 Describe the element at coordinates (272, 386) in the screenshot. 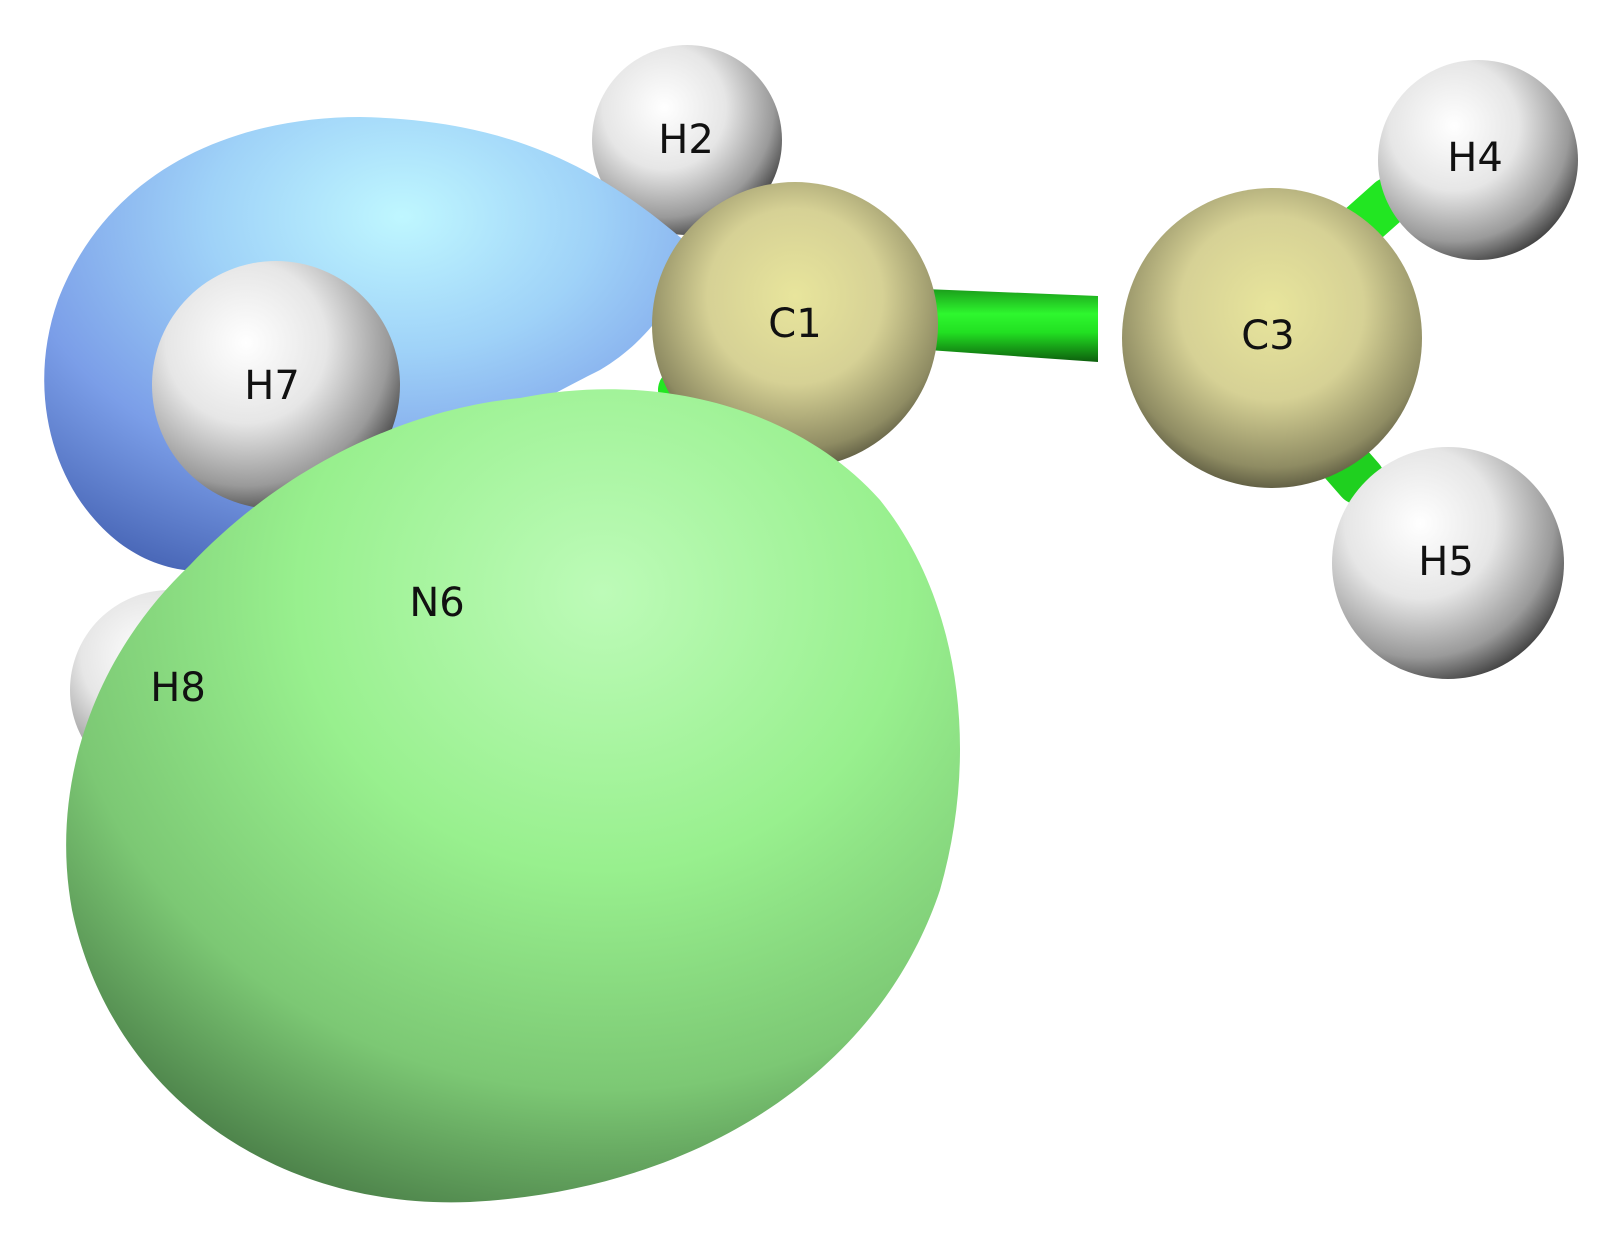

I see `label-h7: H7` at that location.